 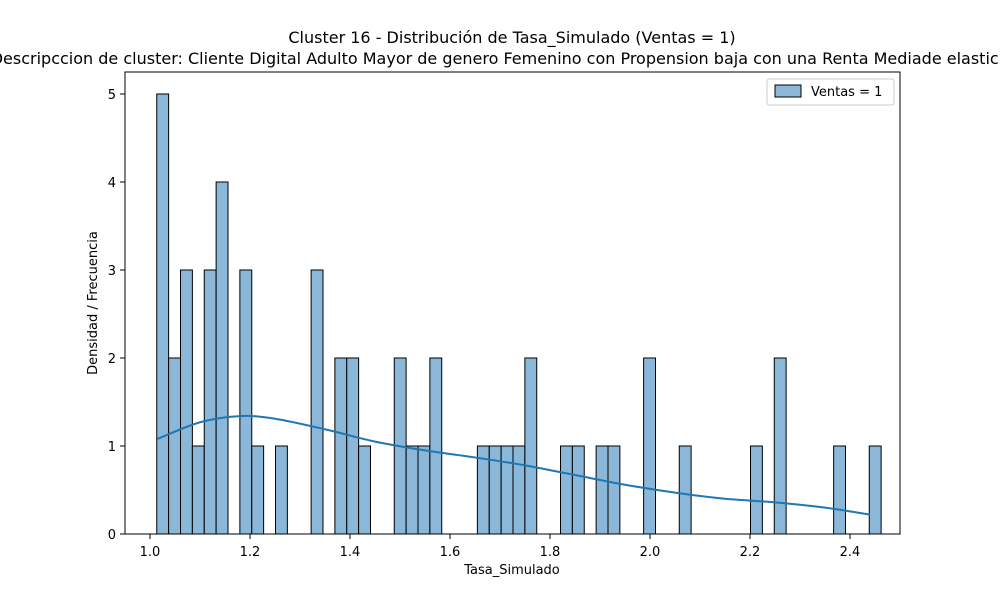 I want to click on y-tick-label: 0, so click(x=112, y=535).